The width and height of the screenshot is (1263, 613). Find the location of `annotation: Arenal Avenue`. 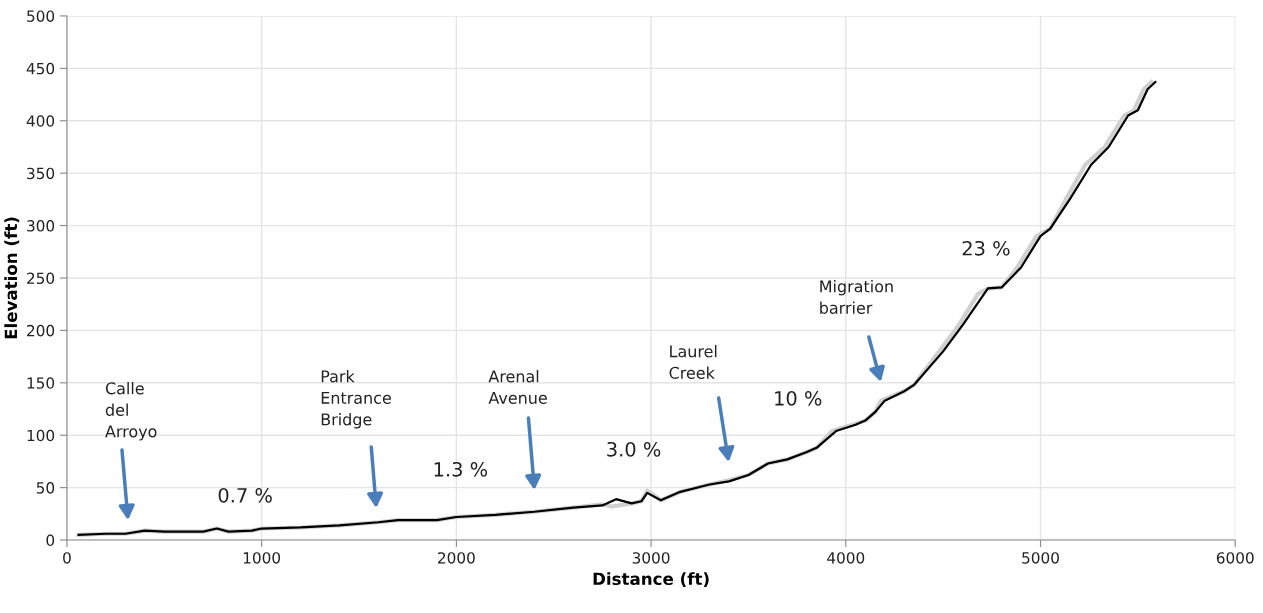

annotation: Arenal Avenue is located at coordinates (517, 387).